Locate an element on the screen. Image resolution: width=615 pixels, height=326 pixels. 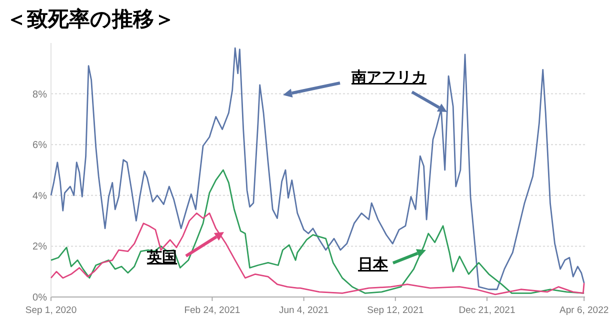
x-tick-label: Feb 24, 2021 is located at coordinates (212, 310).